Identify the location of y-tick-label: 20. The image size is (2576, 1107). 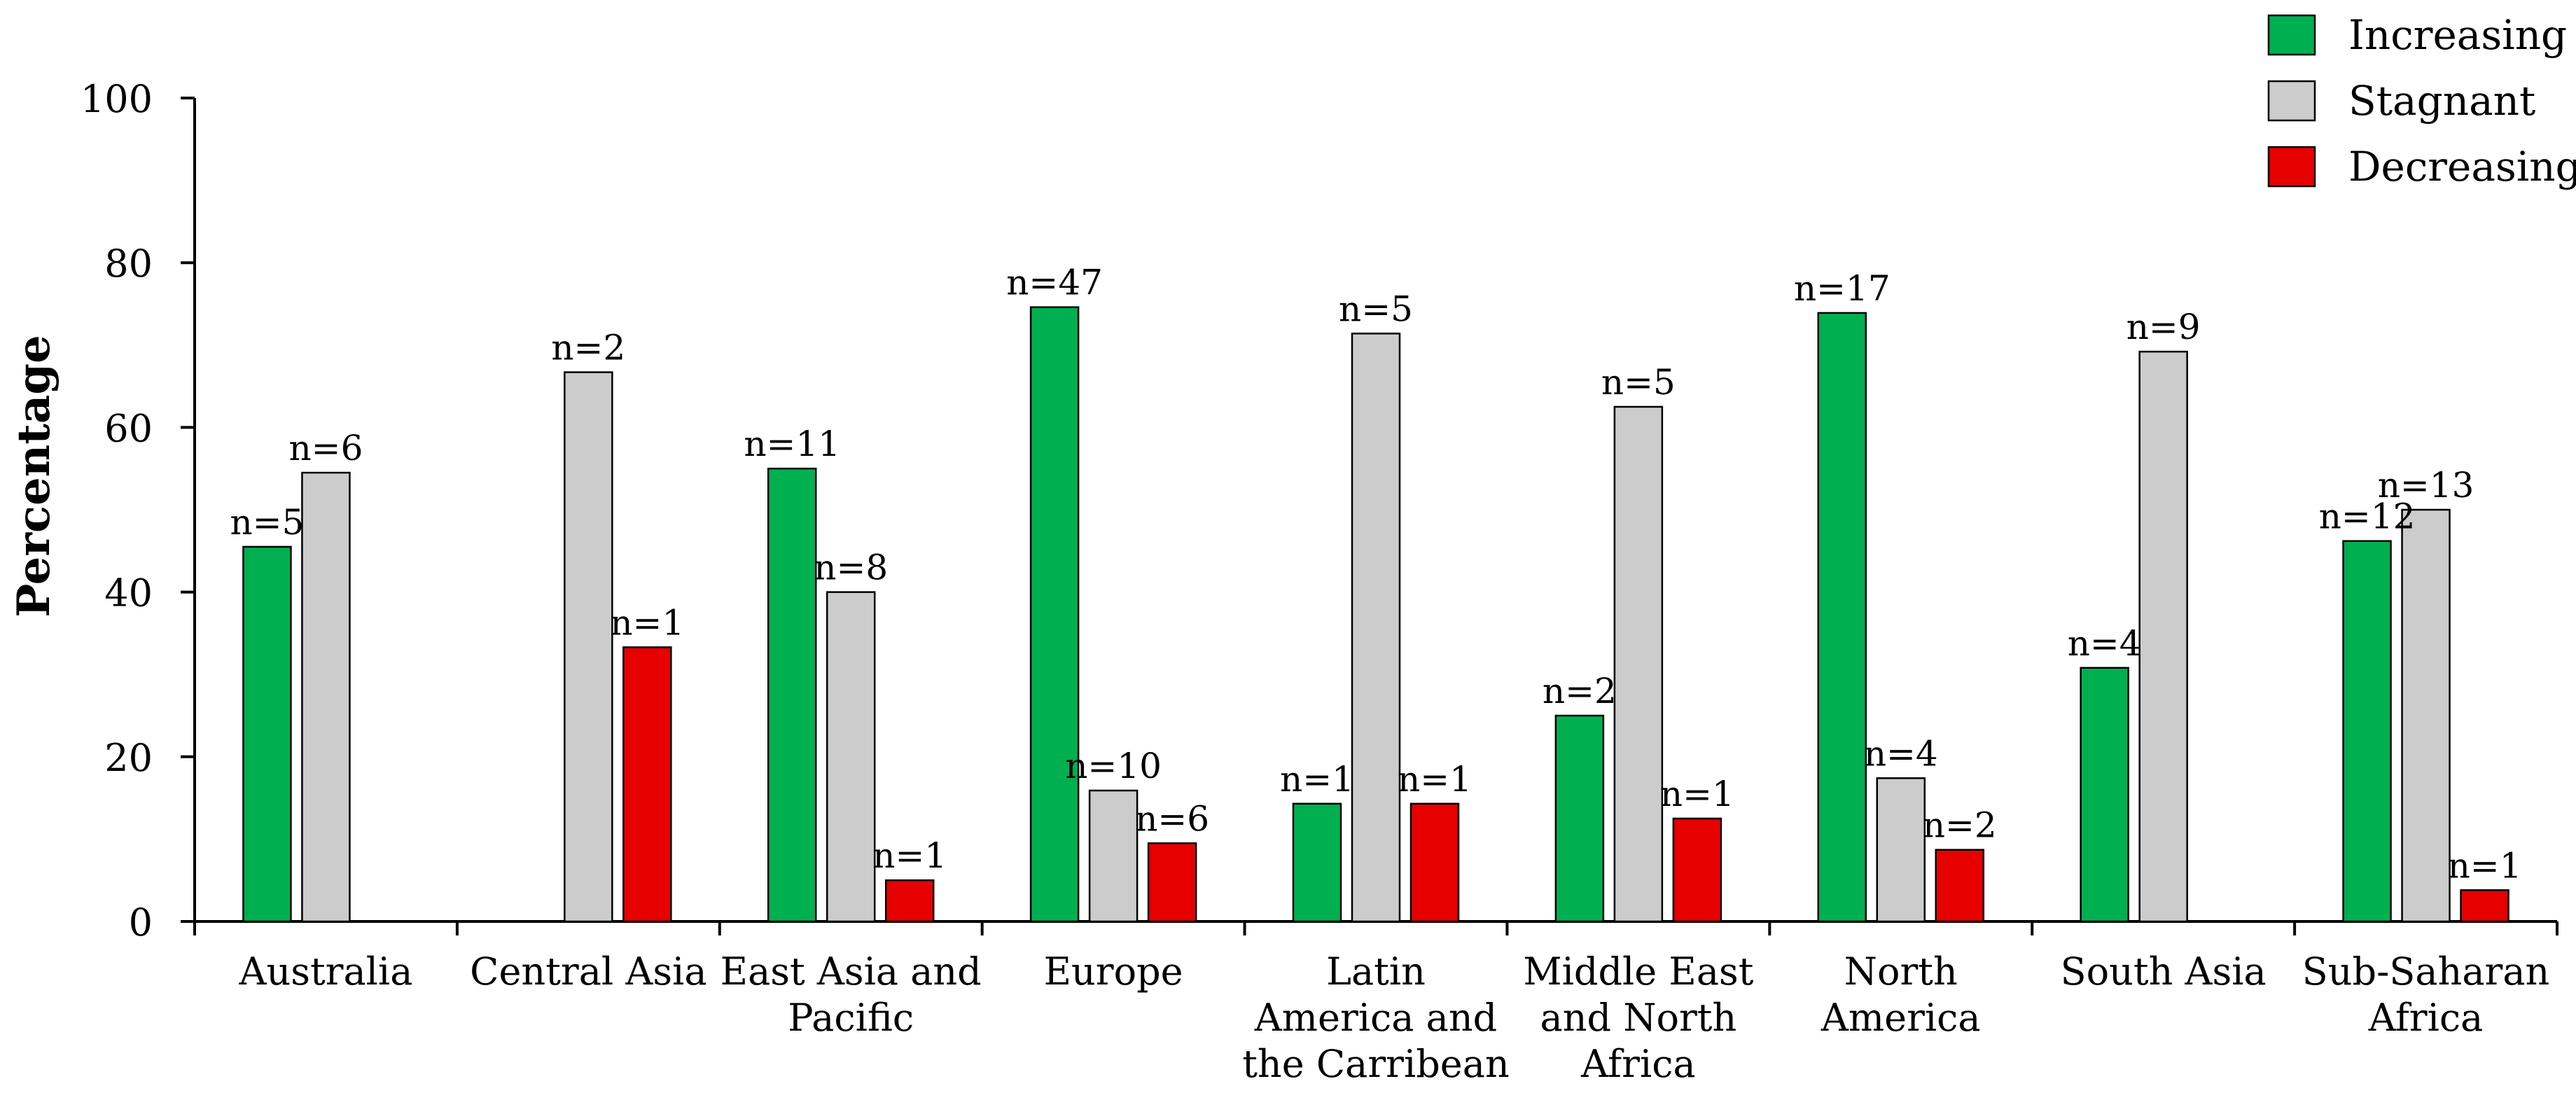
(128, 758).